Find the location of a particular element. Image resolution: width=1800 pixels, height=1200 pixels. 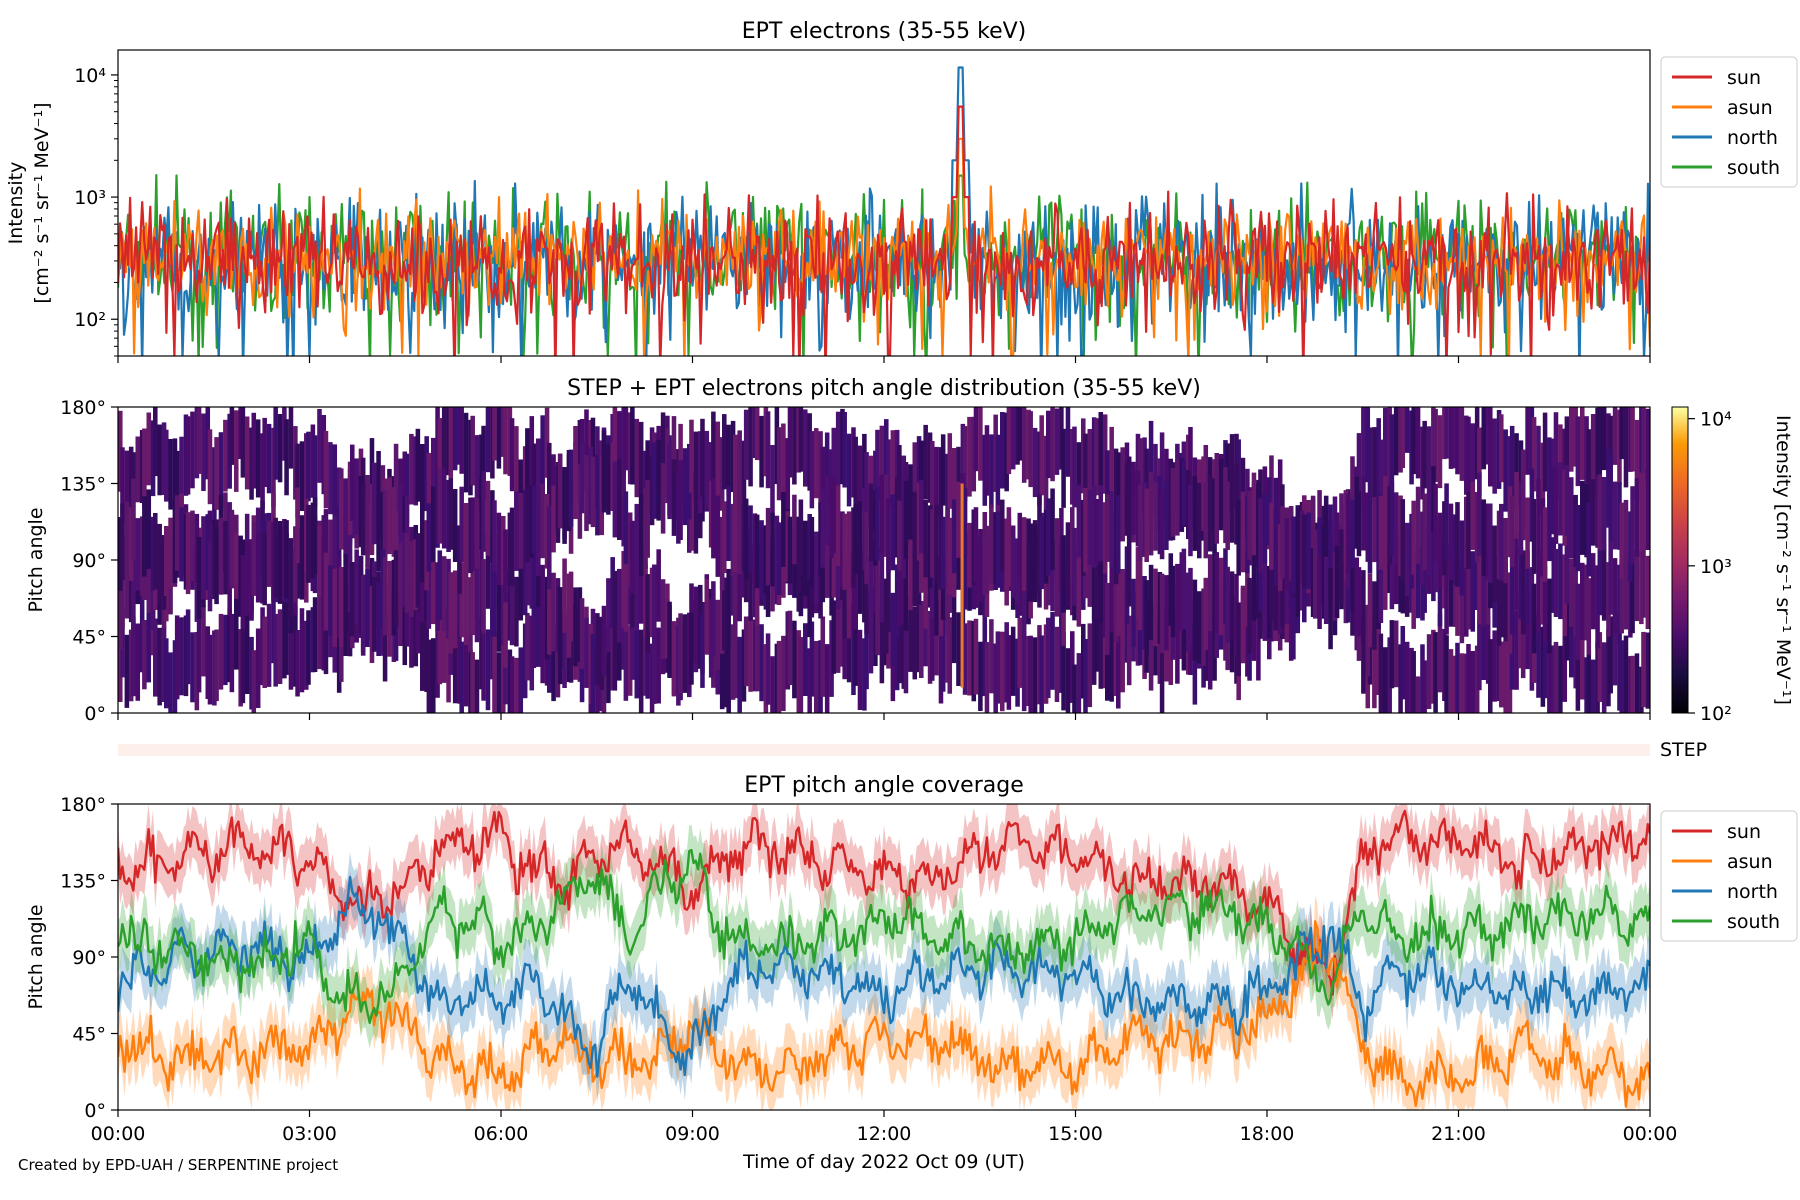

pad-yticks: 0° 45° 90° 135° 180° is located at coordinates (89, 561).